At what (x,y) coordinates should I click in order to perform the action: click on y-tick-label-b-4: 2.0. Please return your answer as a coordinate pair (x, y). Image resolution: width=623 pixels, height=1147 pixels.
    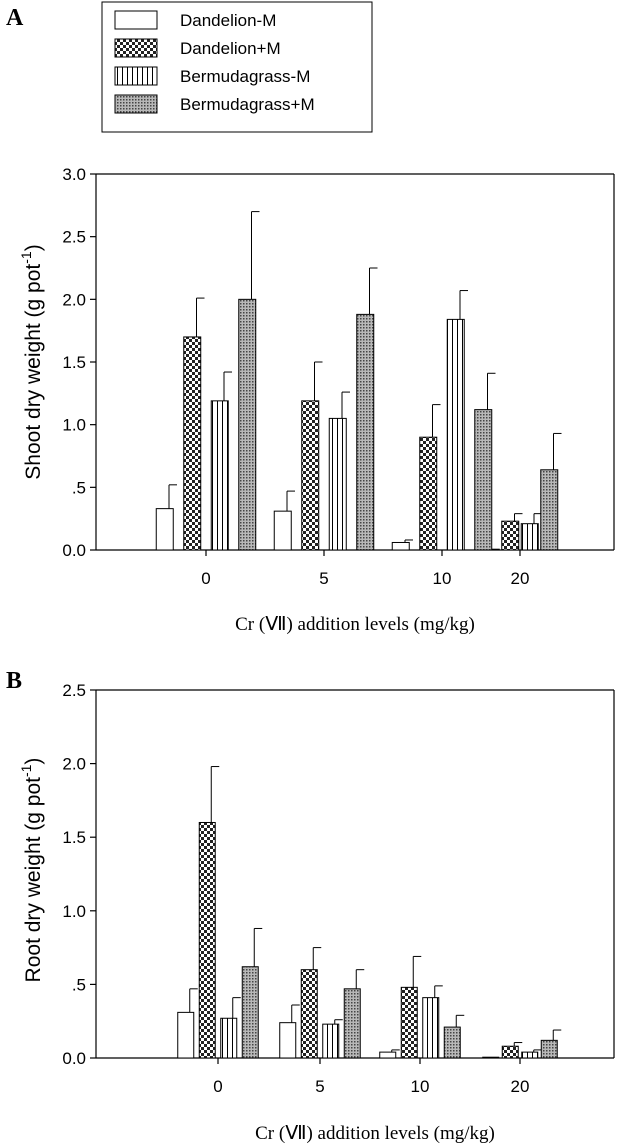
    Looking at the image, I should click on (74, 764).